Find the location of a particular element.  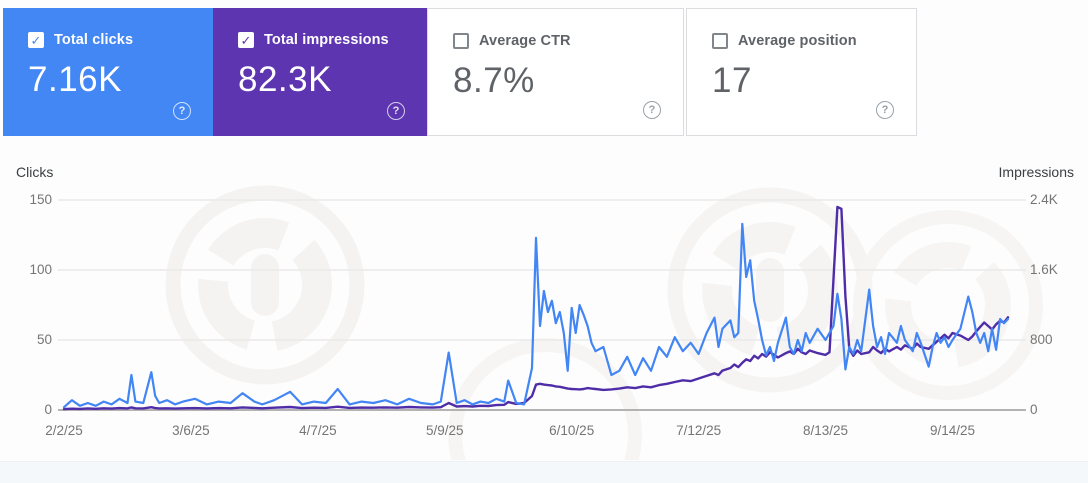

xtick-date: 7/12/25 is located at coordinates (699, 430).